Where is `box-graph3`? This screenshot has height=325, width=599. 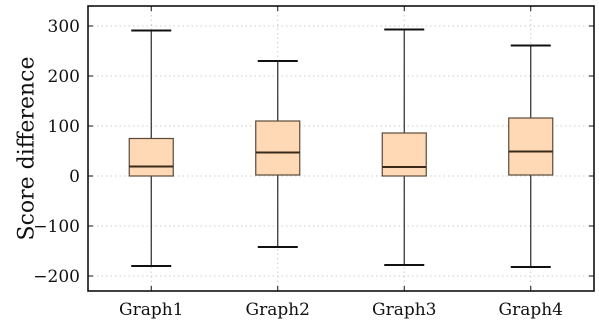
box-graph3 is located at coordinates (404, 147).